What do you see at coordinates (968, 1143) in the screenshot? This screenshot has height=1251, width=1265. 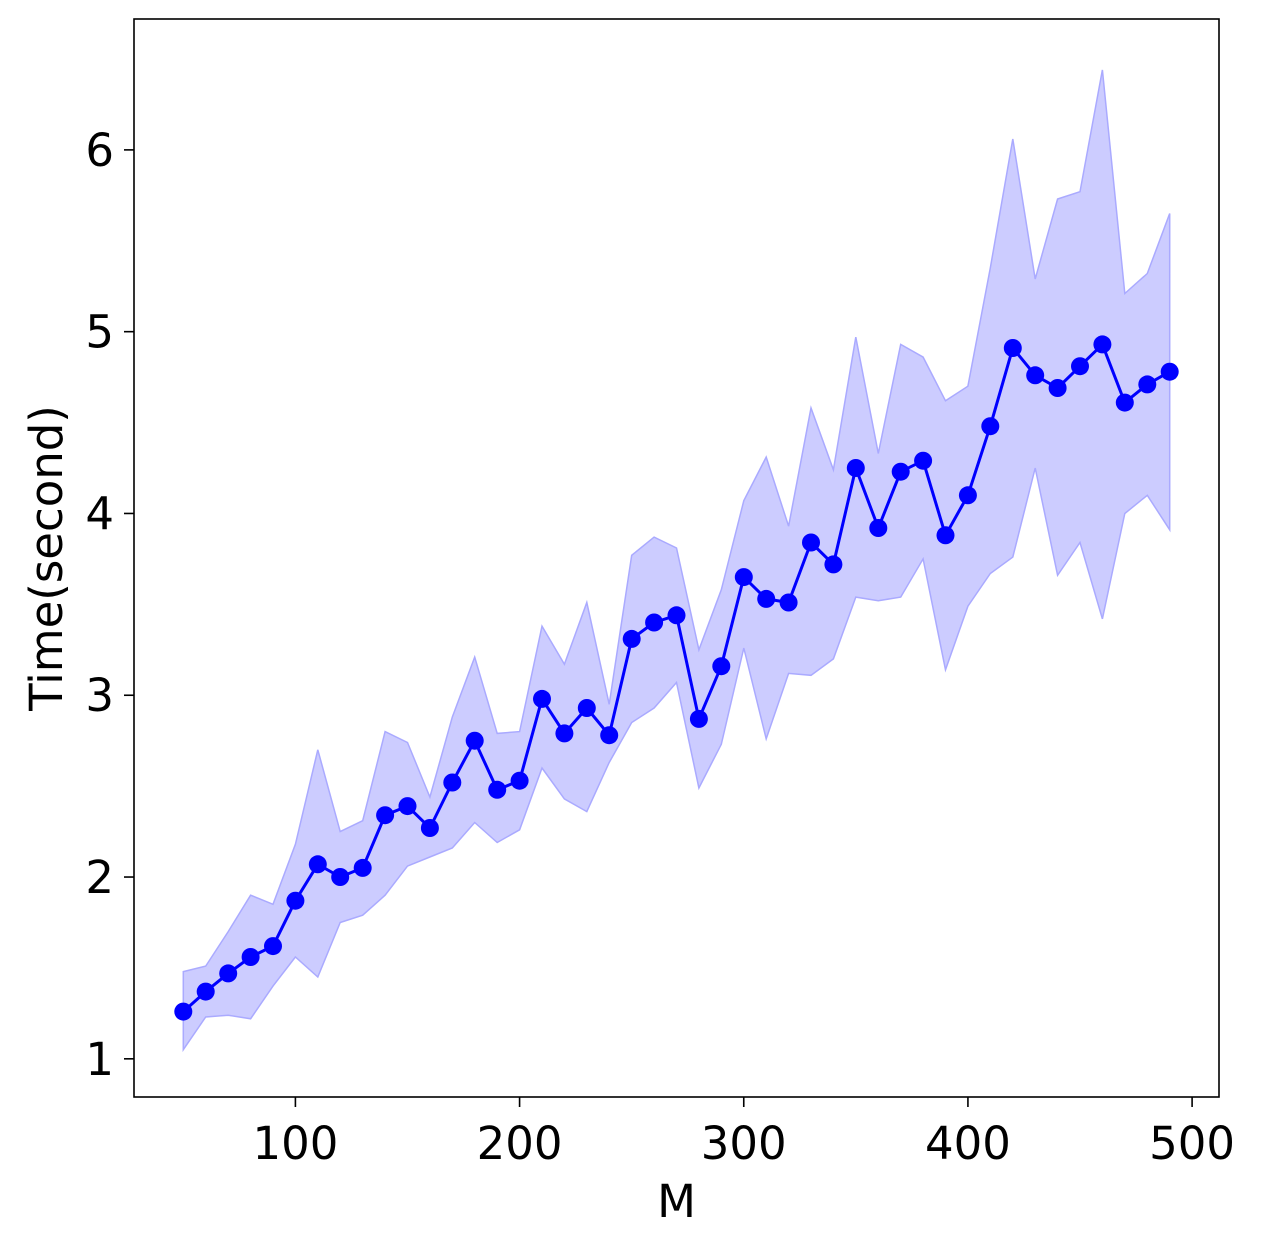 I see `x-tick-label: 400` at bounding box center [968, 1143].